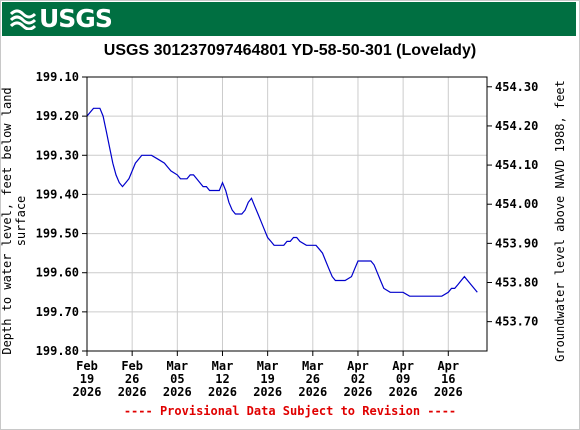 The width and height of the screenshot is (580, 430). Describe the element at coordinates (448, 379) in the screenshot. I see `x-tick-label: 16` at that location.